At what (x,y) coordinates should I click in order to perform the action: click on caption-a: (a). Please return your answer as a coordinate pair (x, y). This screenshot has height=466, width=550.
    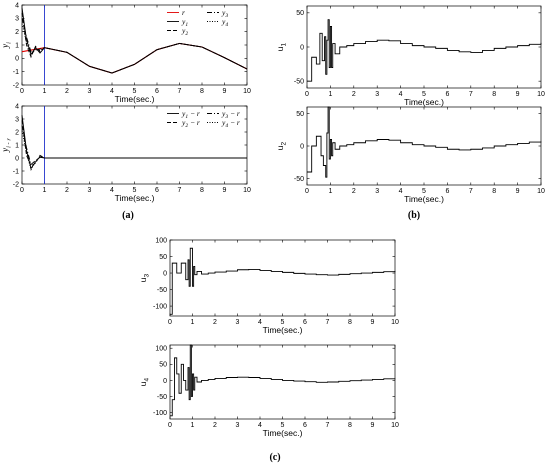
    Looking at the image, I should click on (128, 215).